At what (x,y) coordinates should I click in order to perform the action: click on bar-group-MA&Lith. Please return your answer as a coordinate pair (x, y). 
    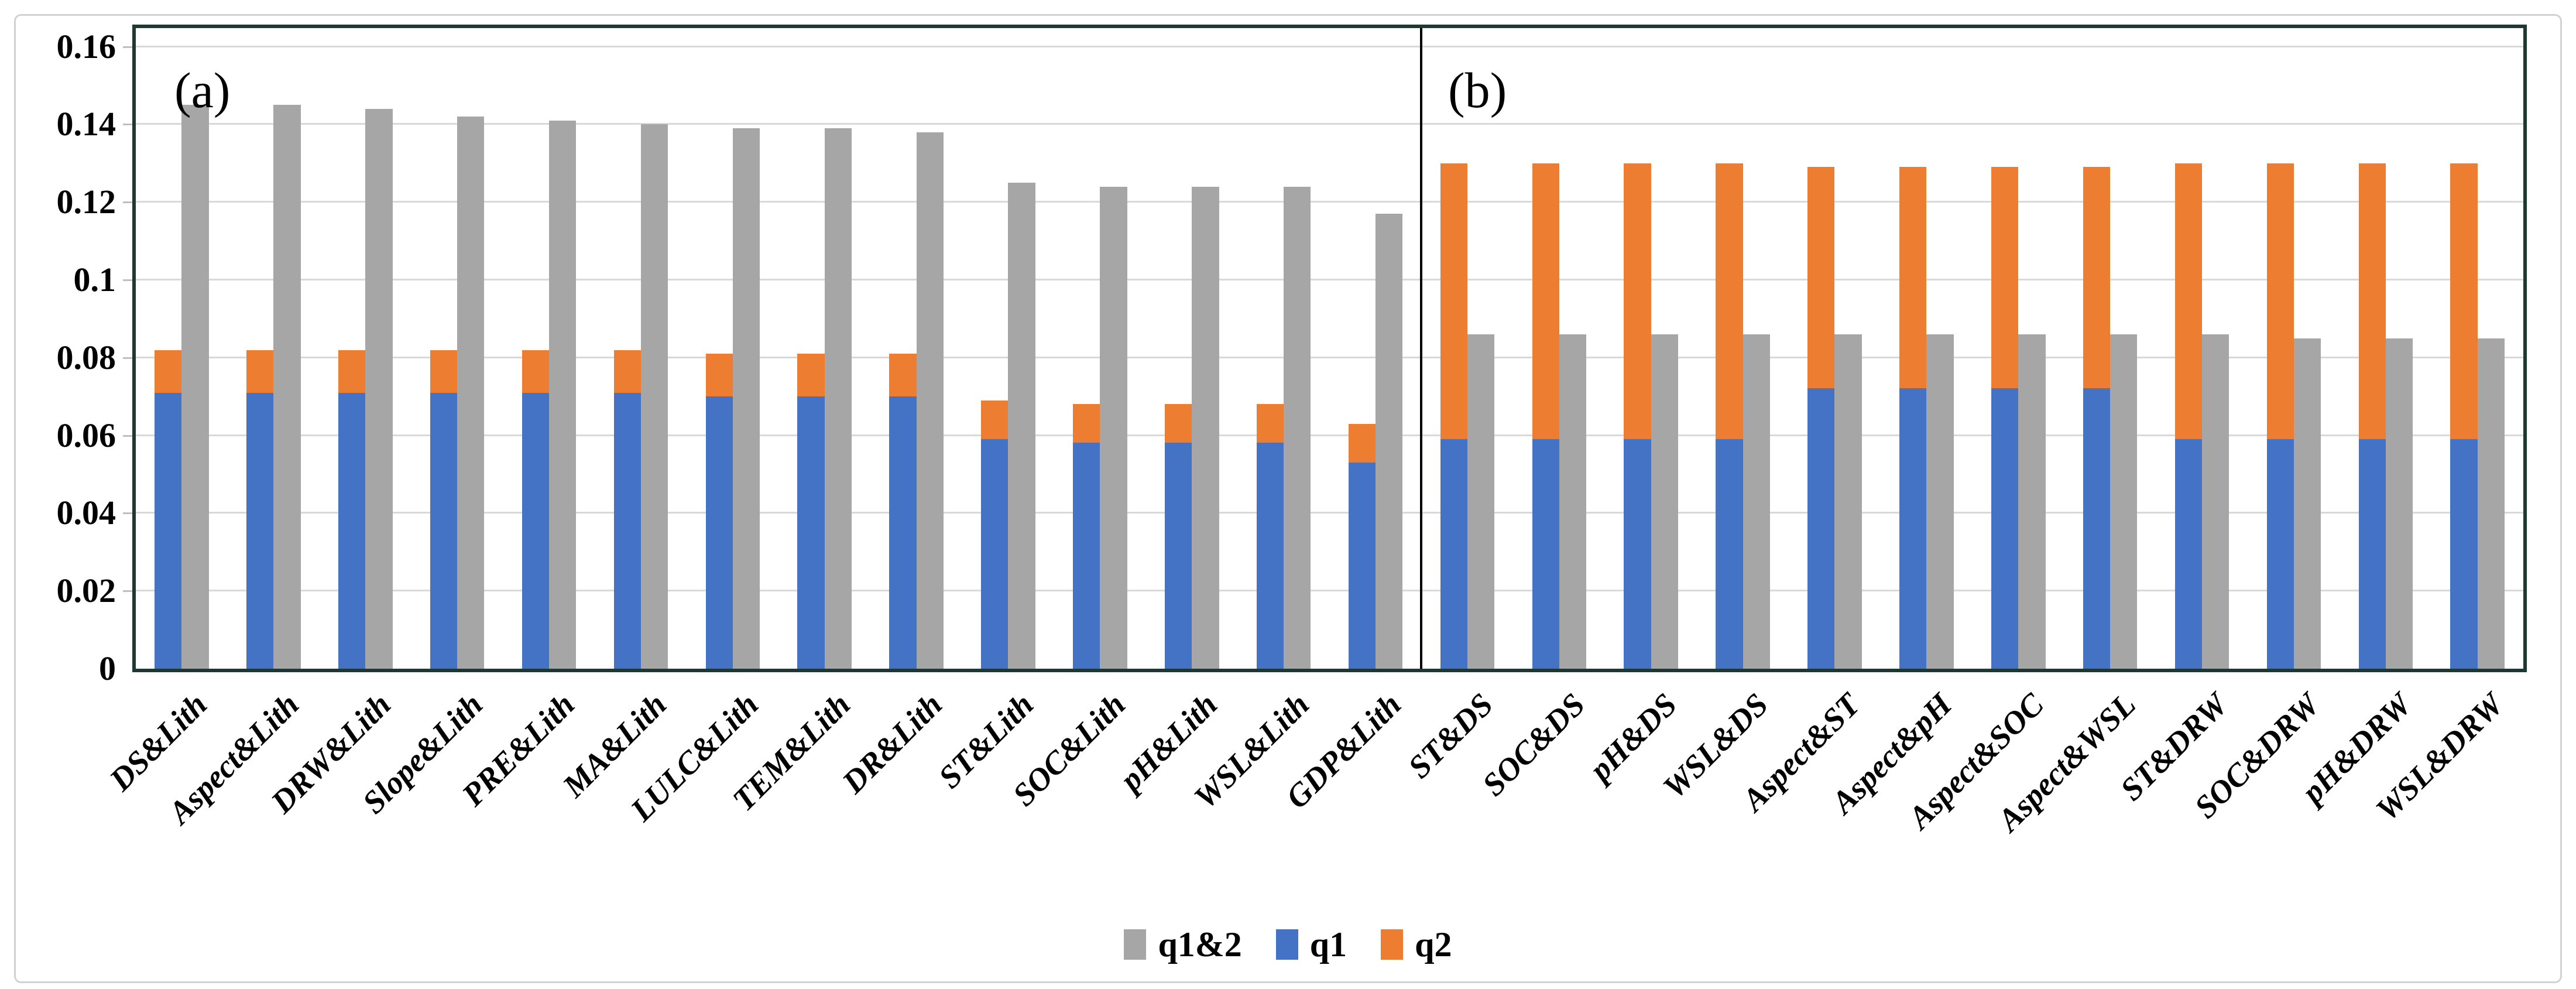
    Looking at the image, I should click on (641, 348).